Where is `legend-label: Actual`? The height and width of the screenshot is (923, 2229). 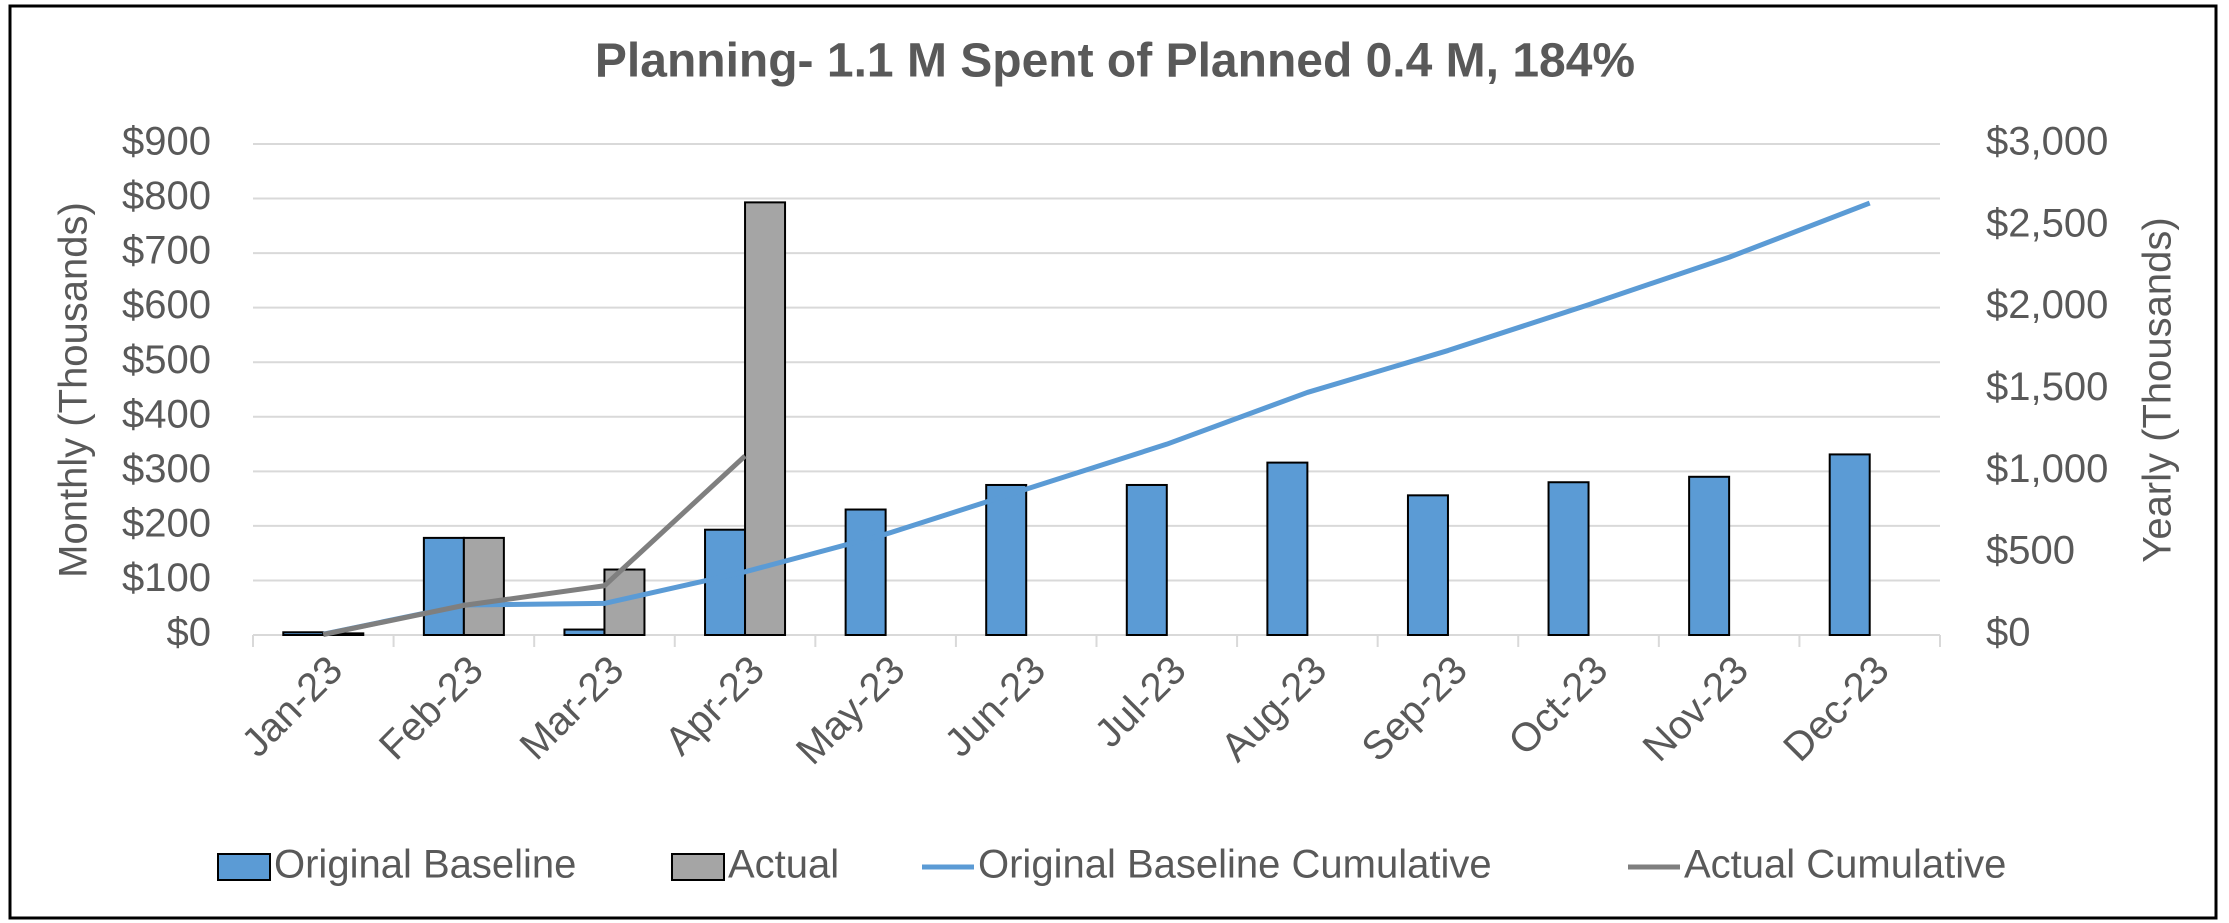
legend-label: Actual is located at coordinates (783, 865).